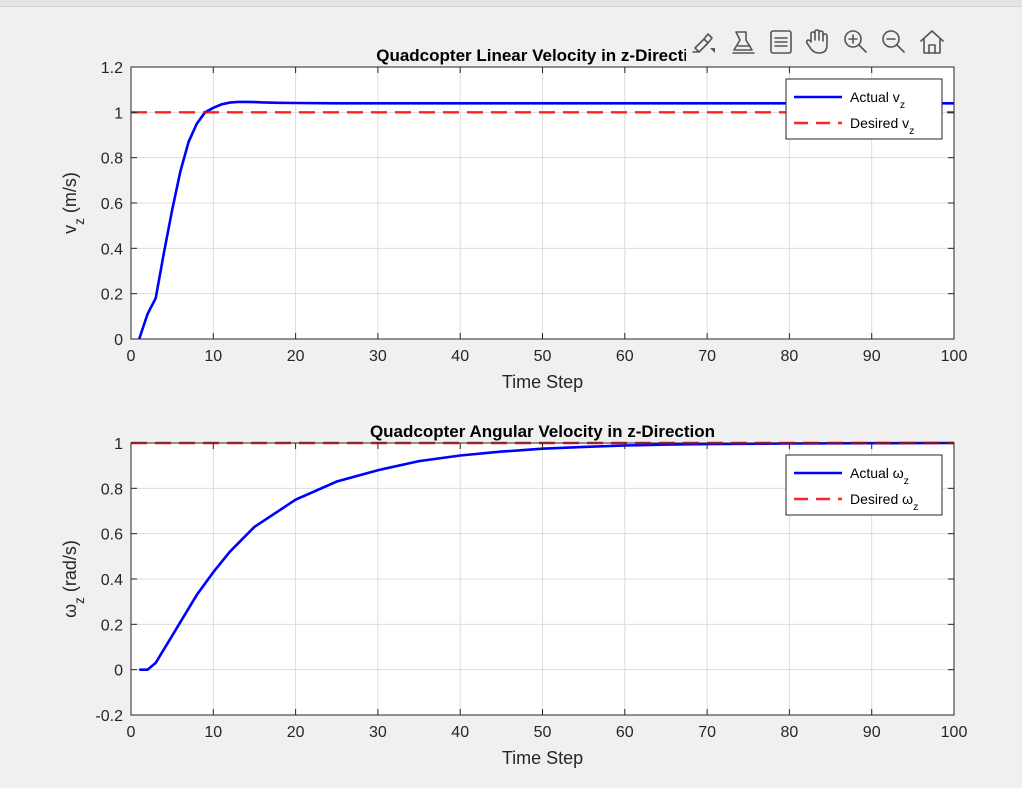 The width and height of the screenshot is (1022, 788). Describe the element at coordinates (877, 100) in the screenshot. I see `legend-label: Actual vz` at that location.